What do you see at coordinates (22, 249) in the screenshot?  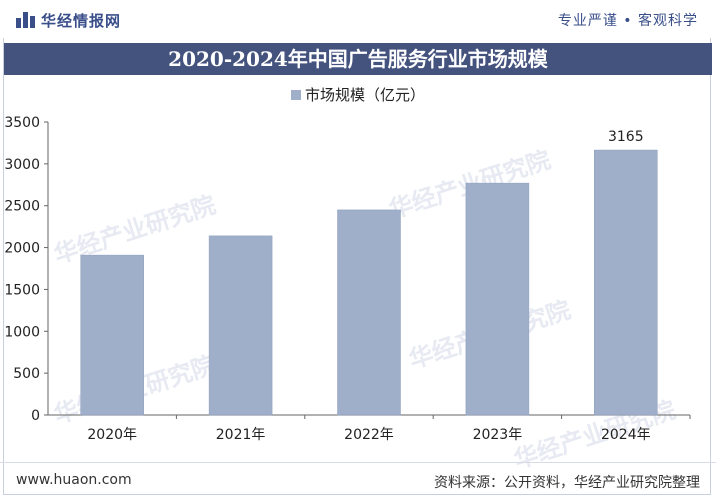 I see `y-tick-label: 2000` at bounding box center [22, 249].